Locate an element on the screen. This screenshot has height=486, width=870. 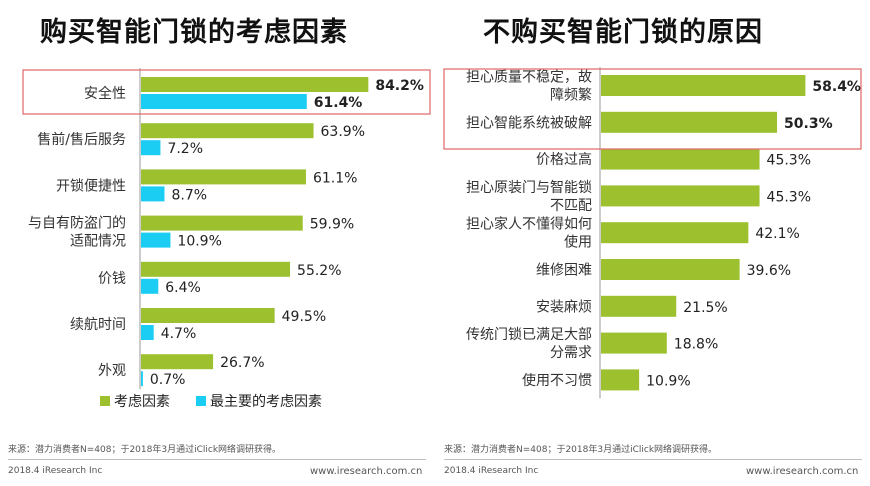
category-label: 使用不习惯 is located at coordinates (557, 380).